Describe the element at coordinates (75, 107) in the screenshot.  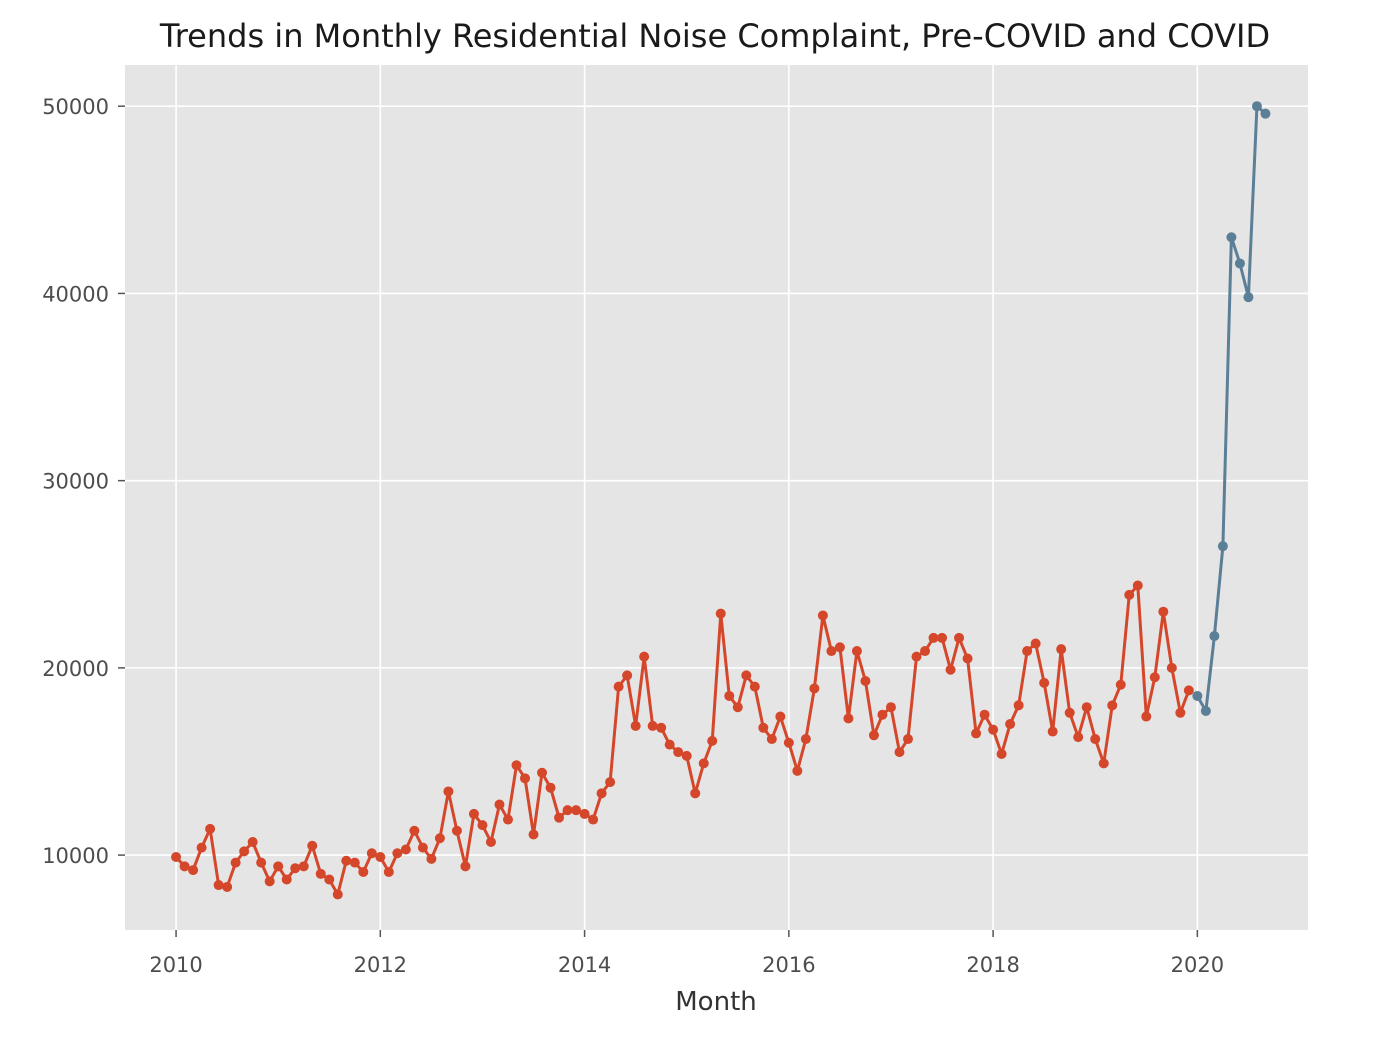
I see `y-tick-label: 50000` at that location.